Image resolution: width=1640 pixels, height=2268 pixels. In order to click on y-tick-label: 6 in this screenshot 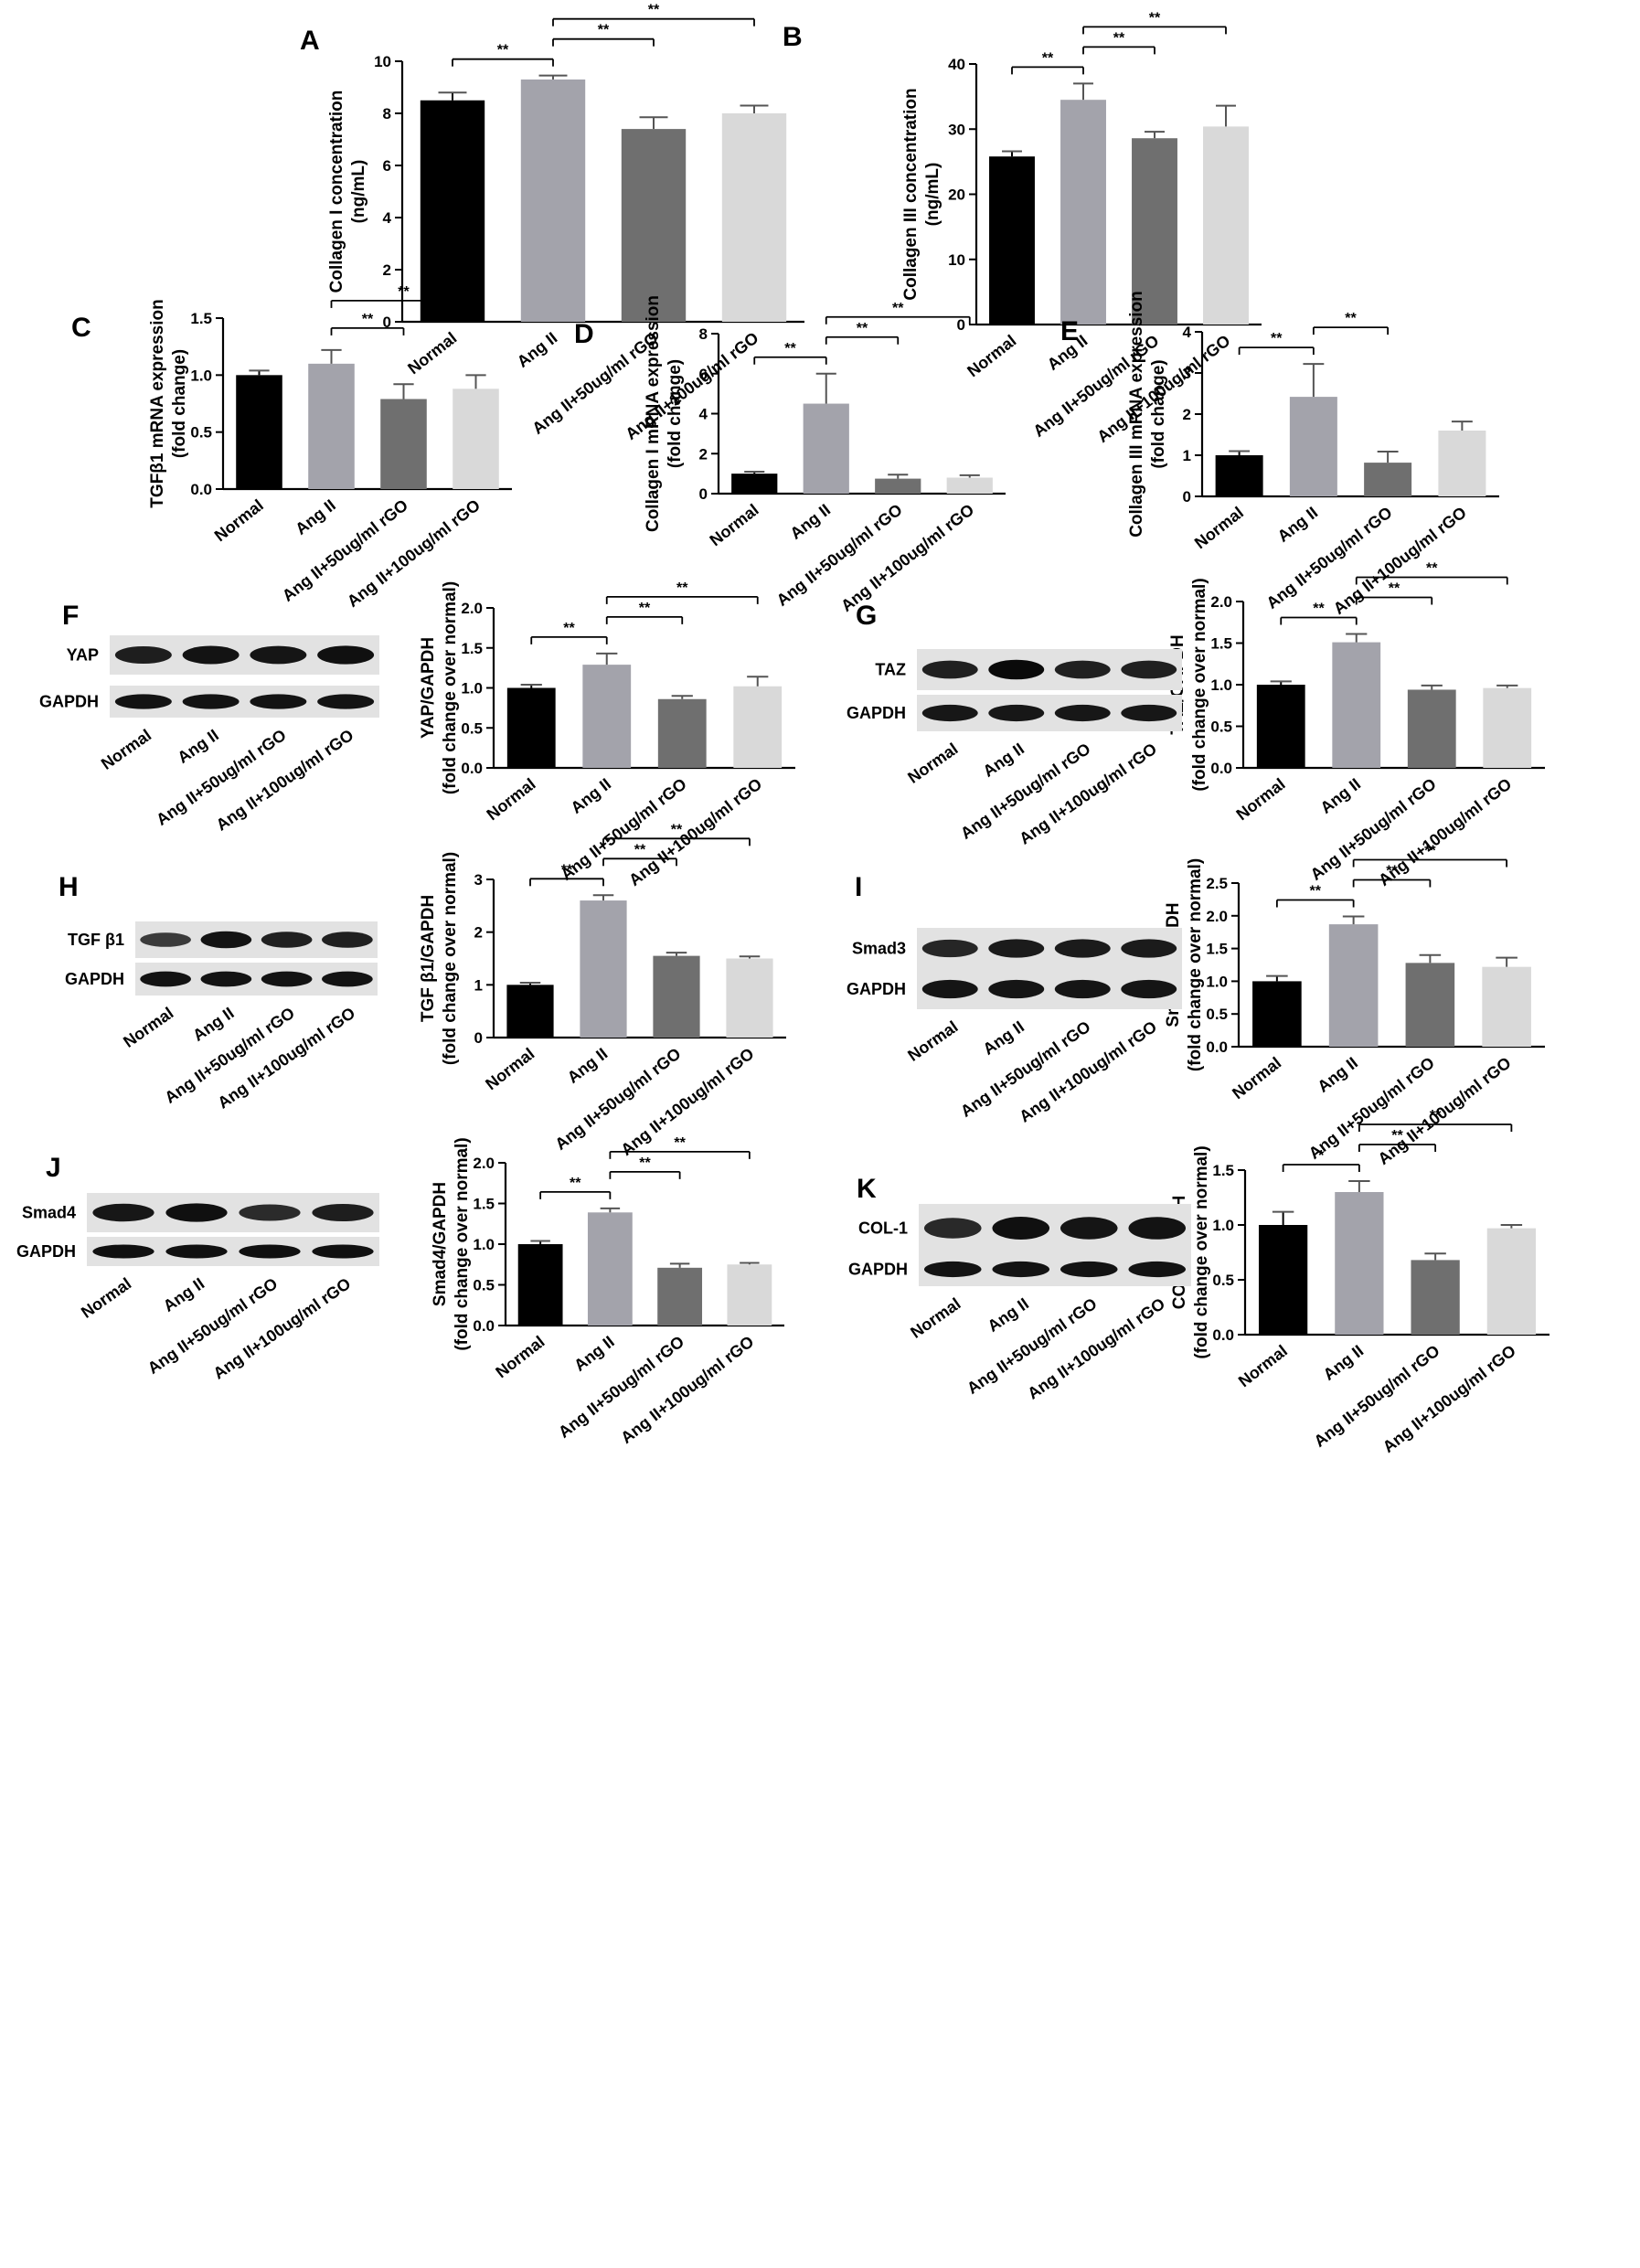, I will do `click(387, 166)`.